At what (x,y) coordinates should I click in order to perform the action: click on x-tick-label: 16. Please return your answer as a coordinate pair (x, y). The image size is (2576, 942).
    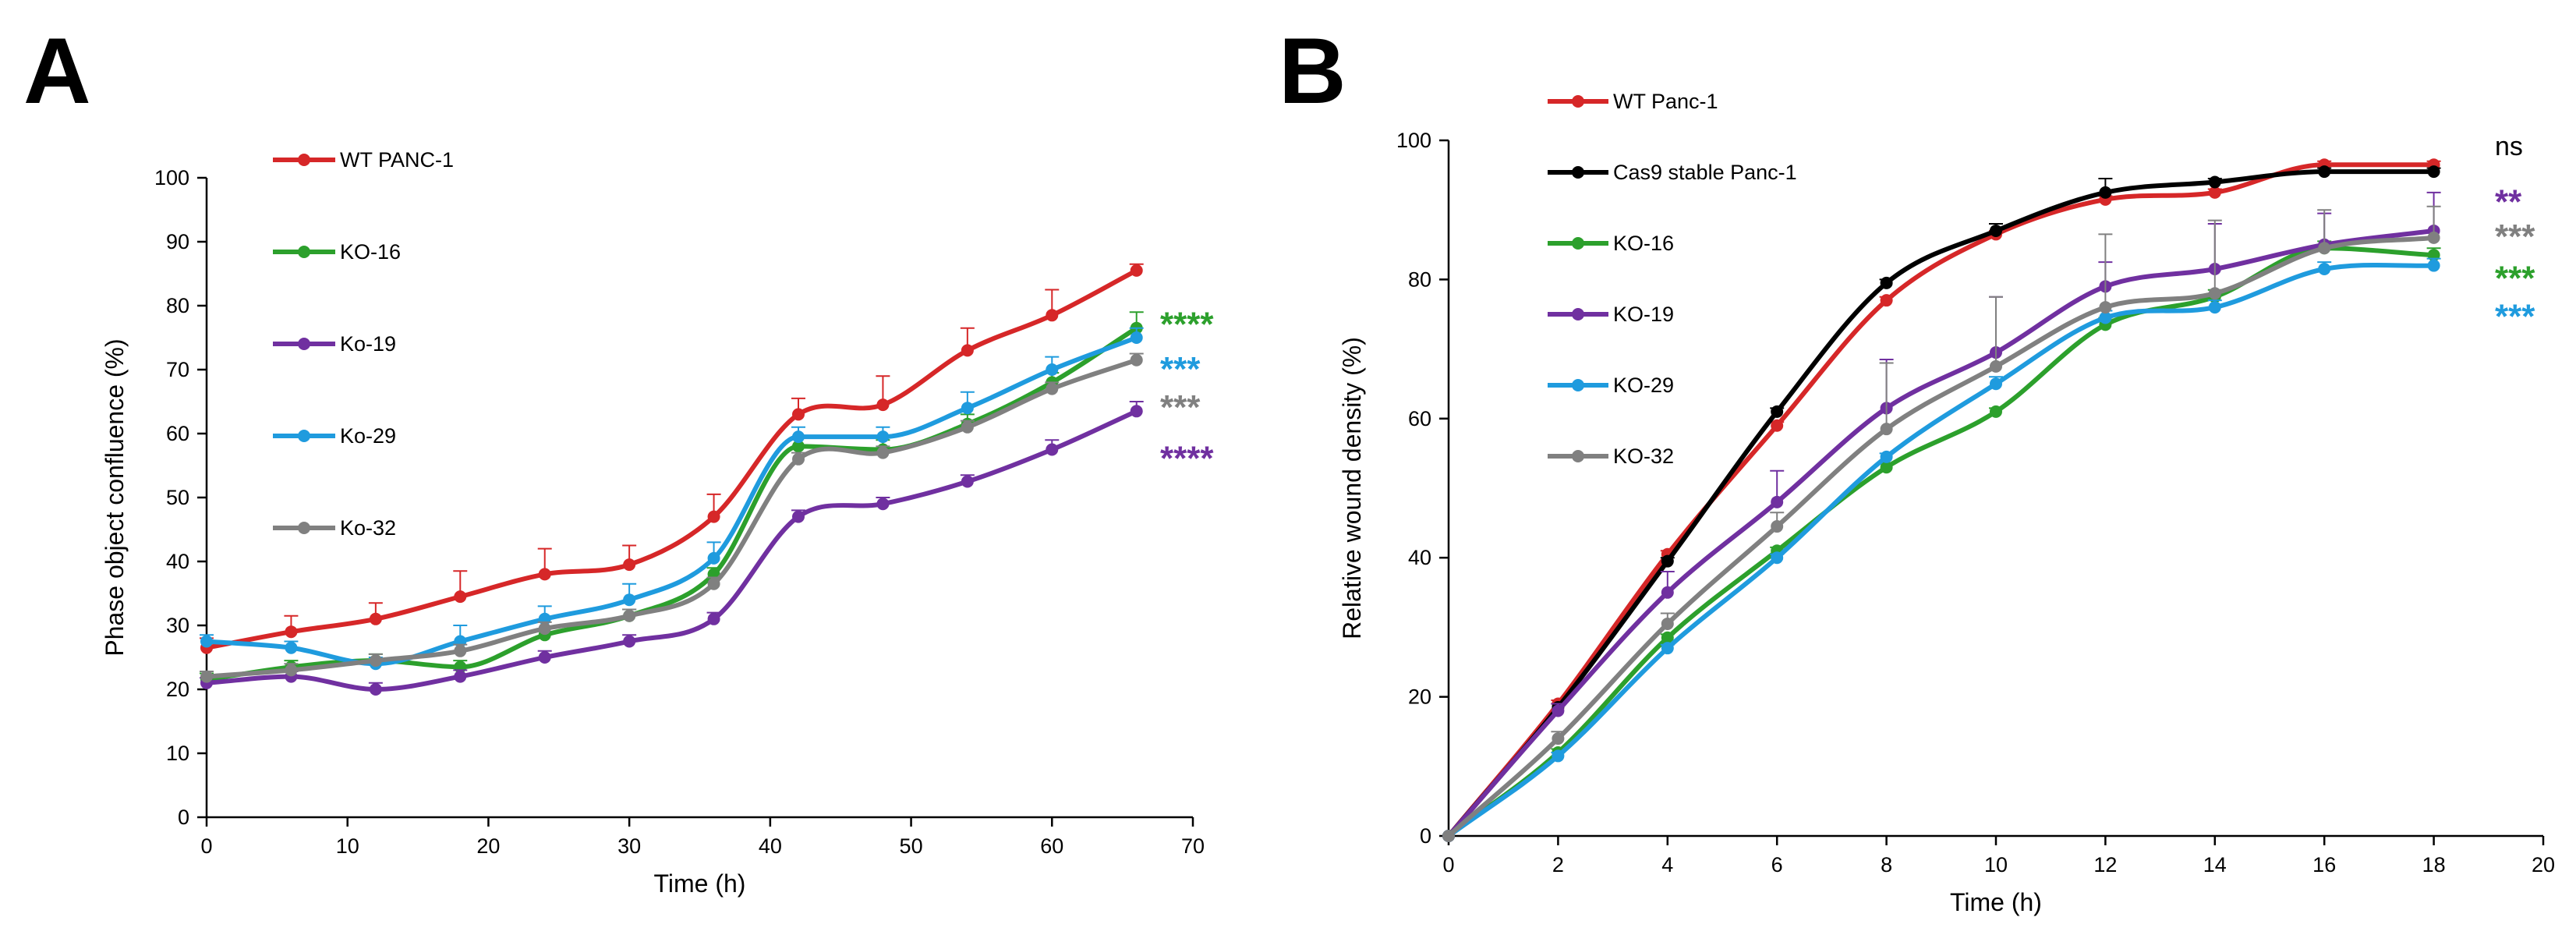
    Looking at the image, I should click on (2324, 864).